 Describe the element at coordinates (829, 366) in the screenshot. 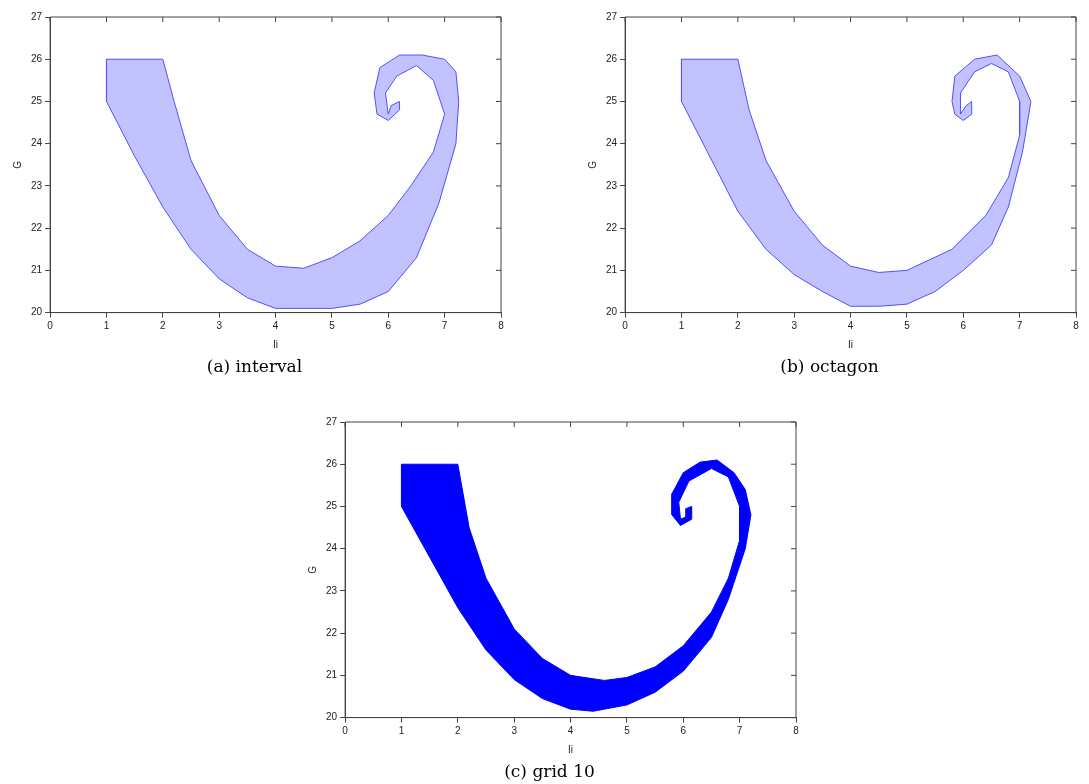

I see `text: (b) octagon` at that location.